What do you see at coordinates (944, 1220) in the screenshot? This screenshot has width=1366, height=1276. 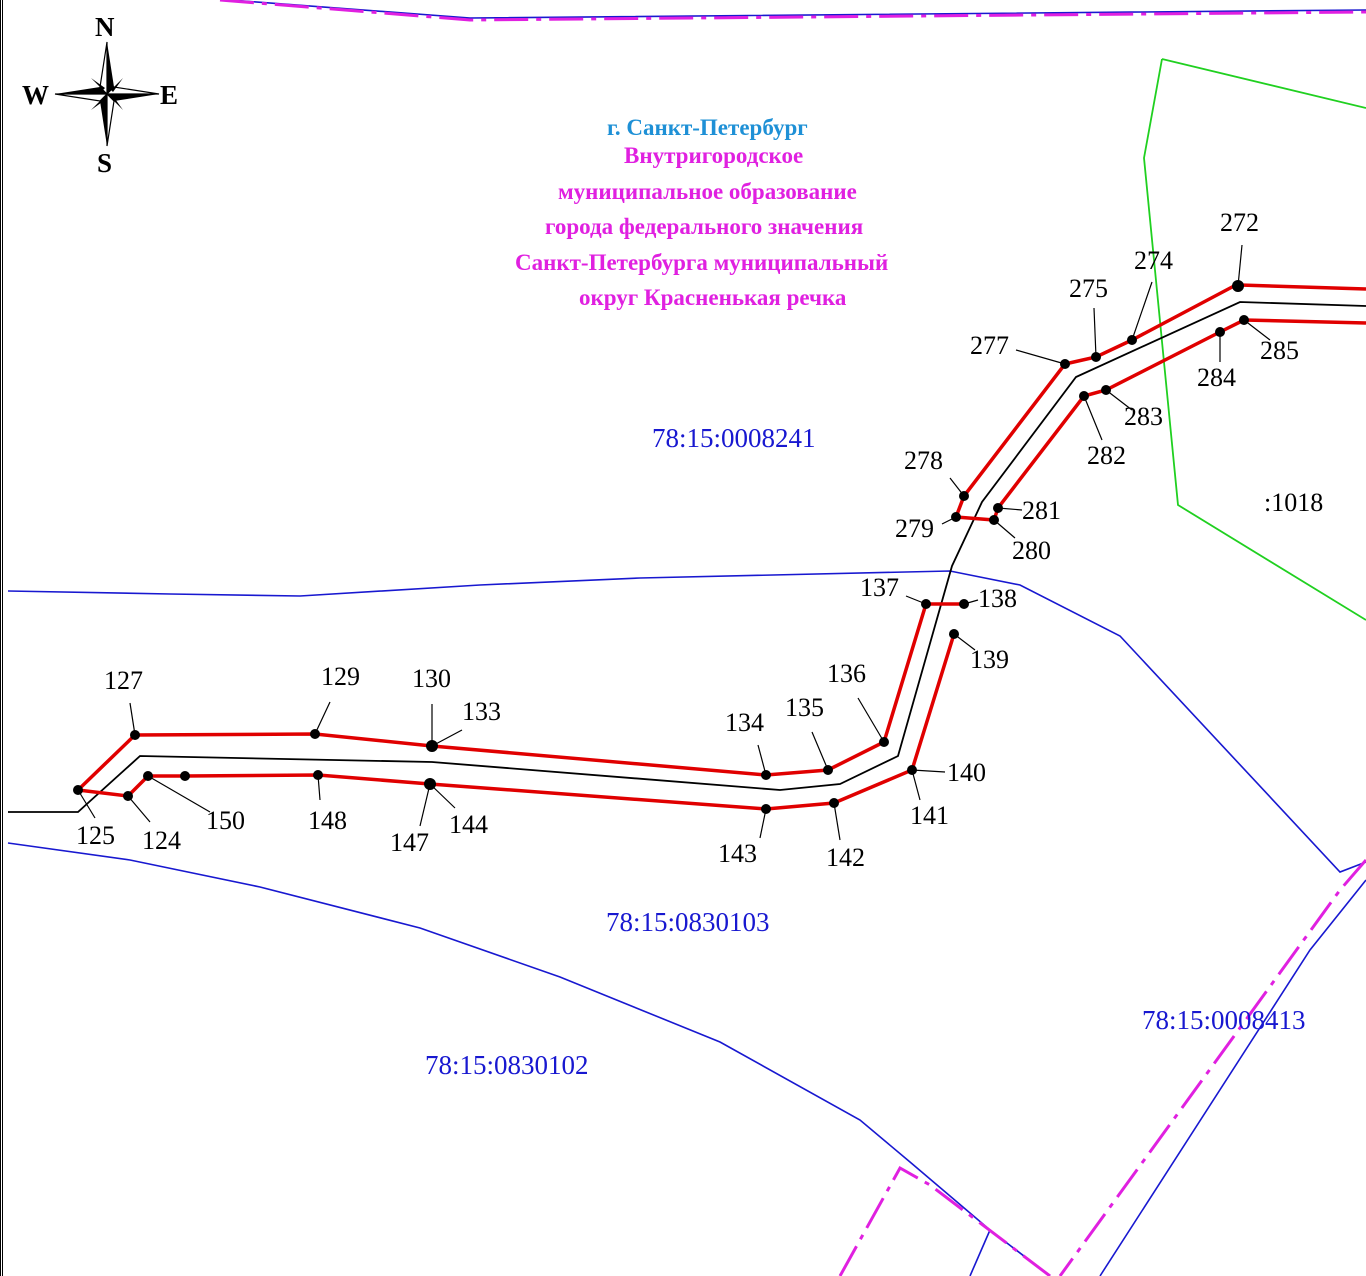 I see `municipal-boundary-bottom` at bounding box center [944, 1220].